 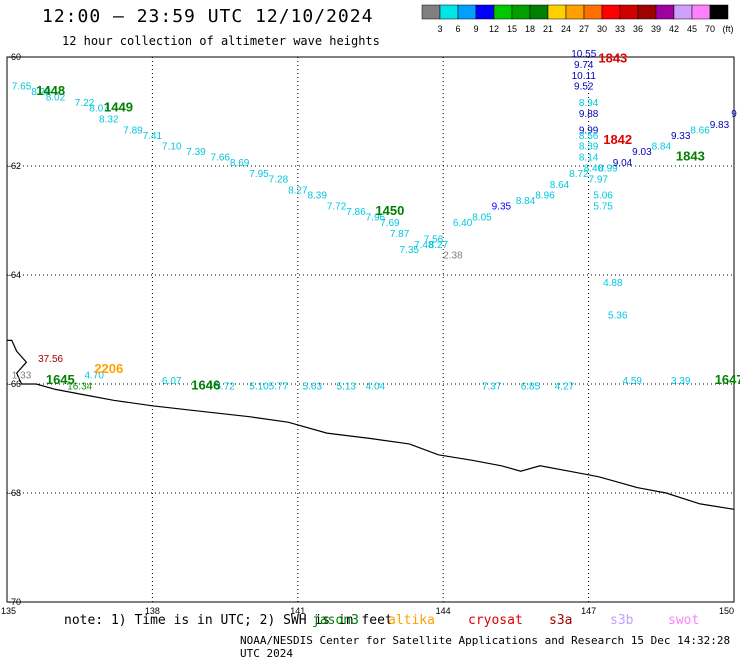 What do you see at coordinates (566, 29) in the screenshot?
I see `colorbar-label: 24` at bounding box center [566, 29].